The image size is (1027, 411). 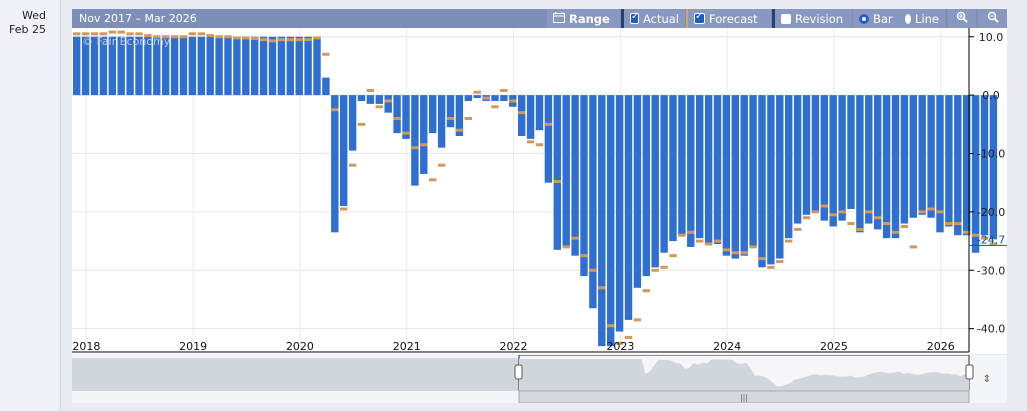 I want to click on zoom-in-icon, so click(x=962, y=18).